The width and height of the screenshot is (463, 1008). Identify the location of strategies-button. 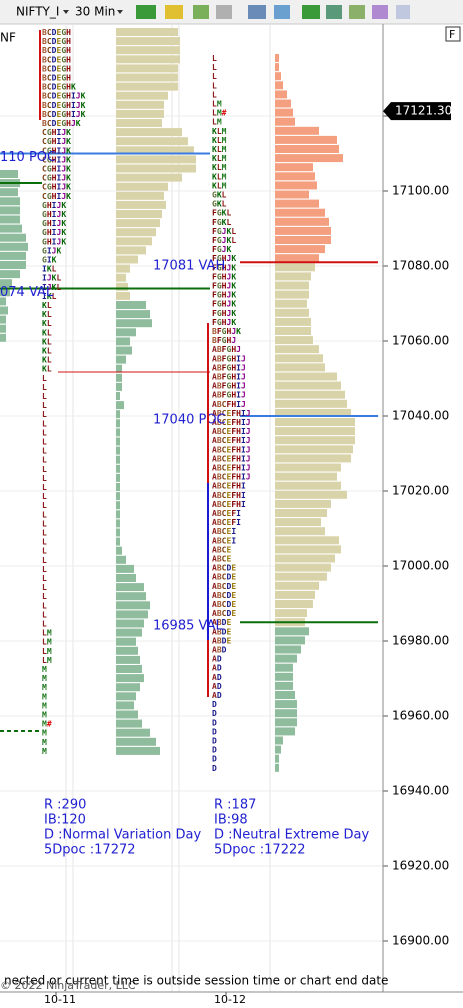
(334, 12).